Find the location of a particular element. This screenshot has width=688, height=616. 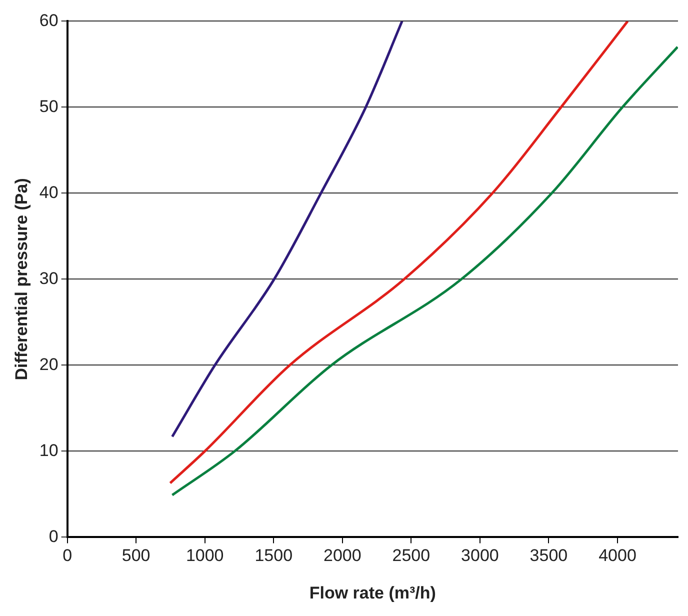

y-tick-label: 60 is located at coordinates (48, 20).